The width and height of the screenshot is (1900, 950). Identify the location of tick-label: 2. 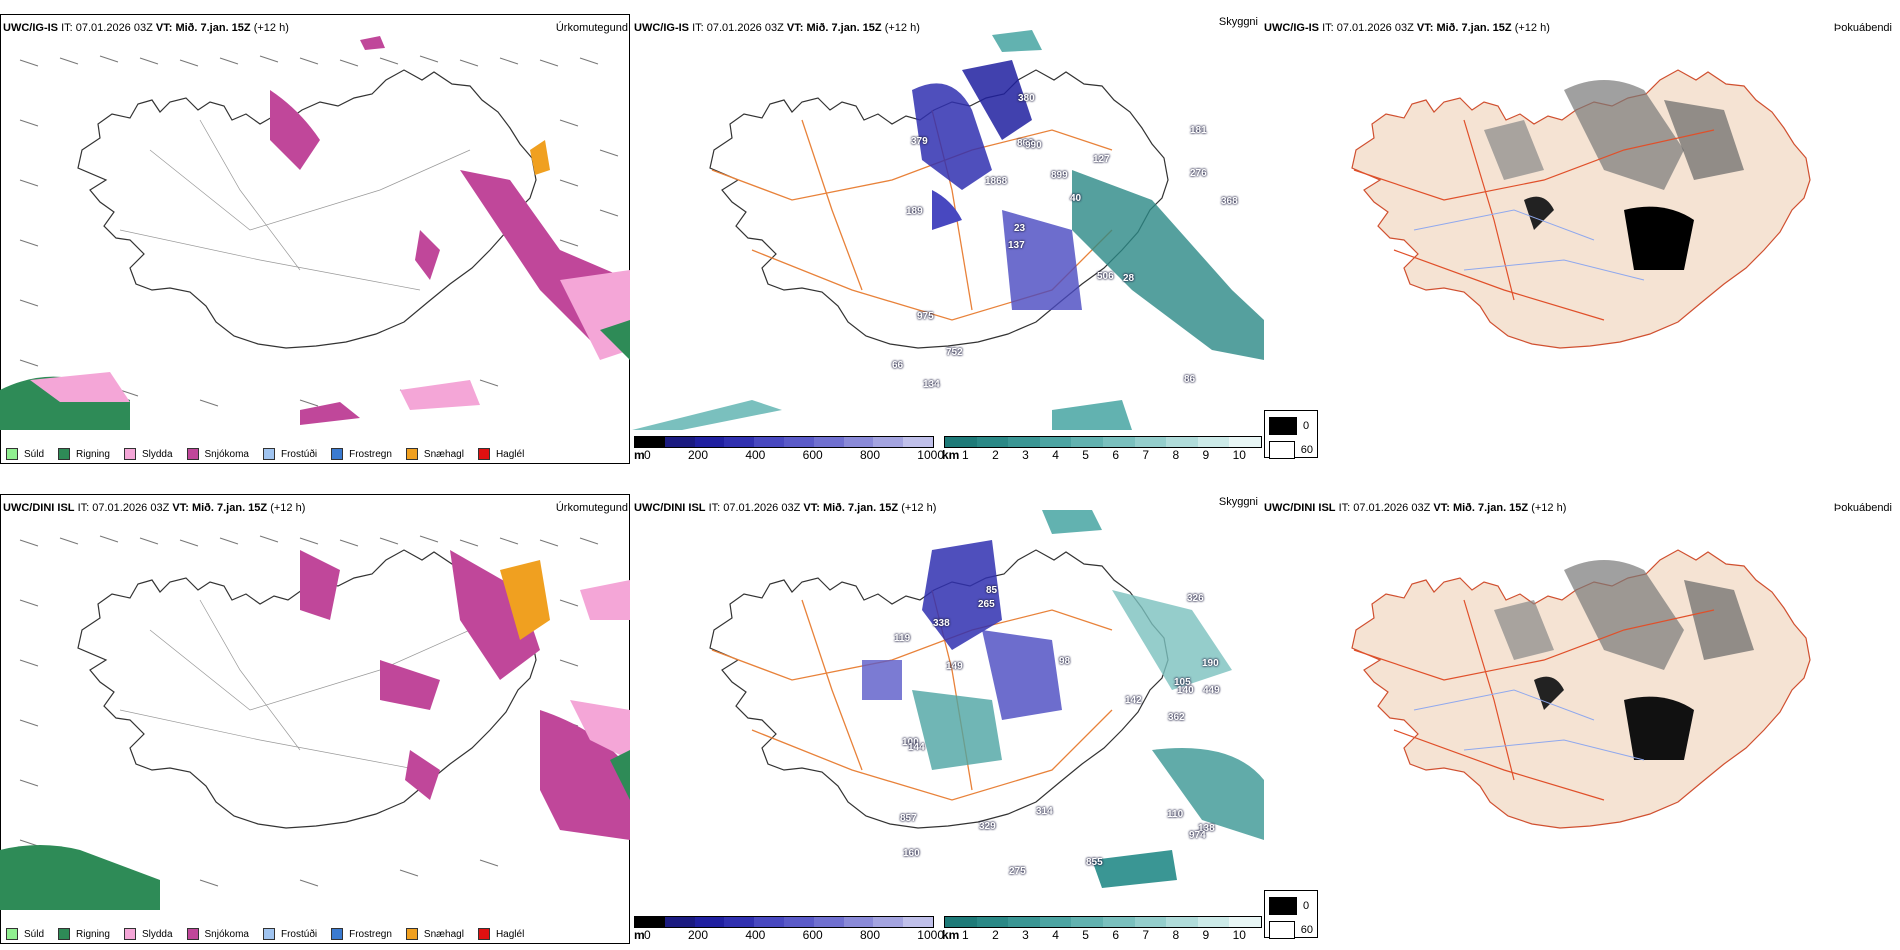
(995, 455).